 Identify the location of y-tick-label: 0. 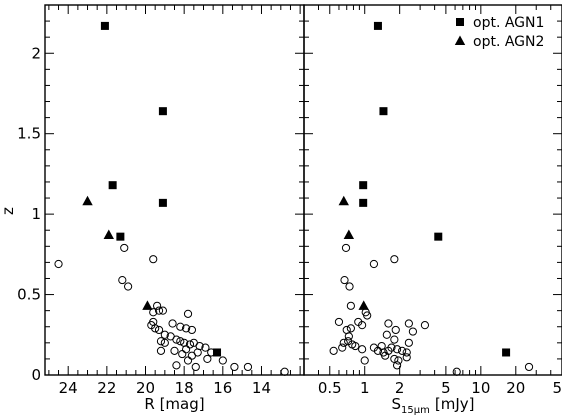
(36, 375).